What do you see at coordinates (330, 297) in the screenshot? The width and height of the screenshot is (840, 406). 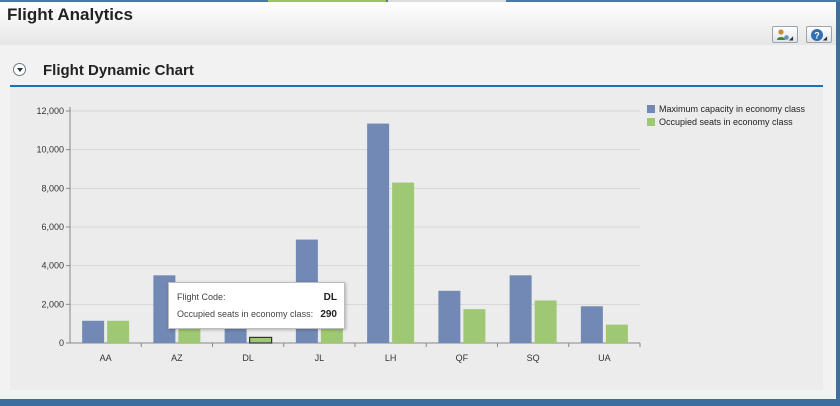 I see `tooltip-value: DL` at bounding box center [330, 297].